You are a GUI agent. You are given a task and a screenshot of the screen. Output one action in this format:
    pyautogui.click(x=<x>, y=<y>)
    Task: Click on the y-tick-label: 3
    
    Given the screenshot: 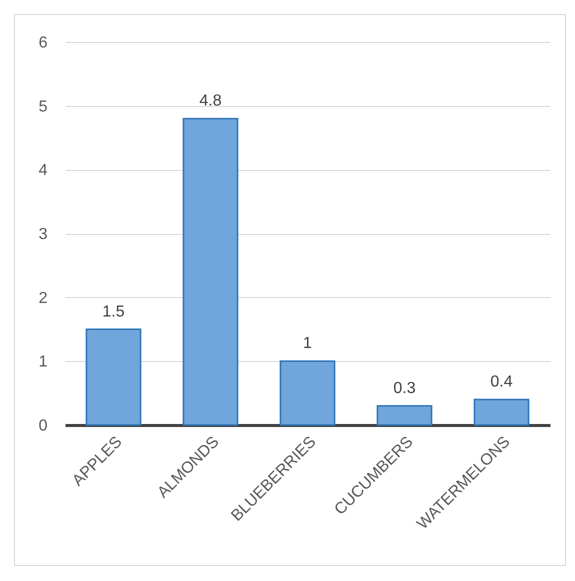 What is the action you would take?
    pyautogui.click(x=43, y=234)
    